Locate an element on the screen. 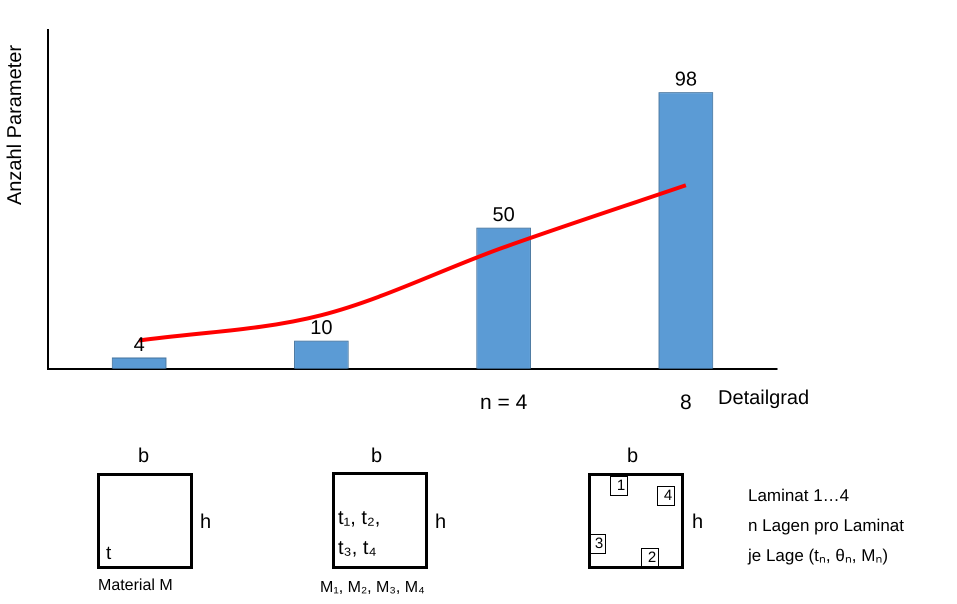 The image size is (957, 604). text: t₃, t₄ is located at coordinates (357, 548).